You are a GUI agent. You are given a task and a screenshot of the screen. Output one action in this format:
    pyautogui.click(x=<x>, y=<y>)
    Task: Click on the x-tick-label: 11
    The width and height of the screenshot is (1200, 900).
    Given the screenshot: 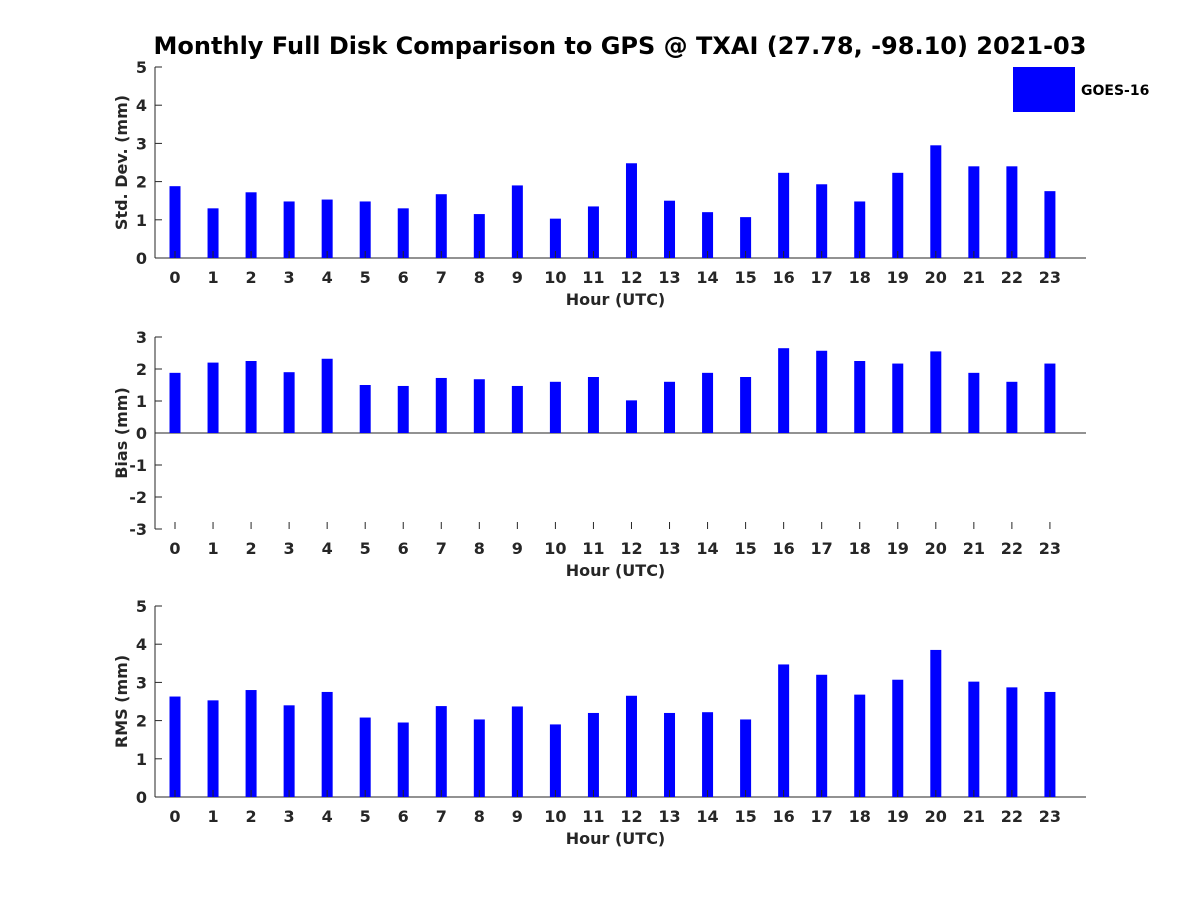 What is the action you would take?
    pyautogui.click(x=593, y=548)
    